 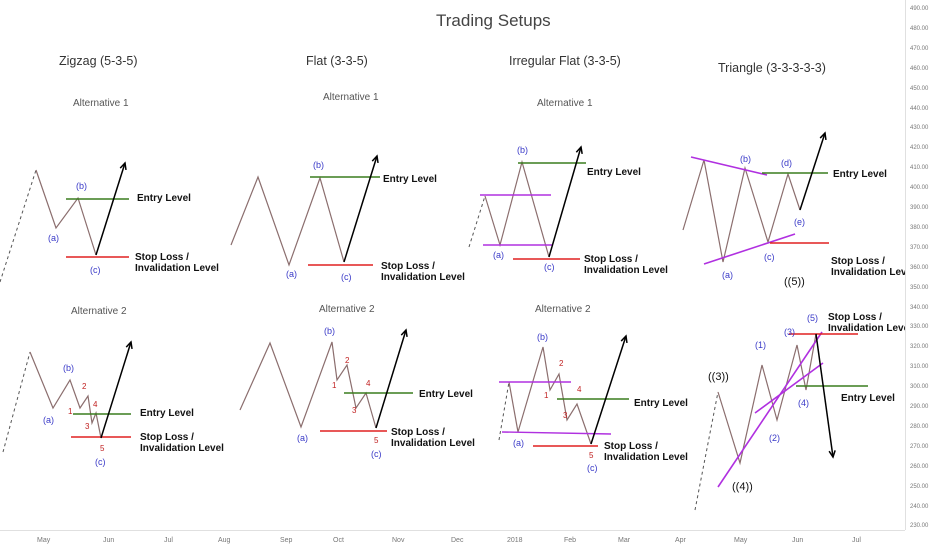 I want to click on tri2-label-wave4: ((4)), so click(x=742, y=487).